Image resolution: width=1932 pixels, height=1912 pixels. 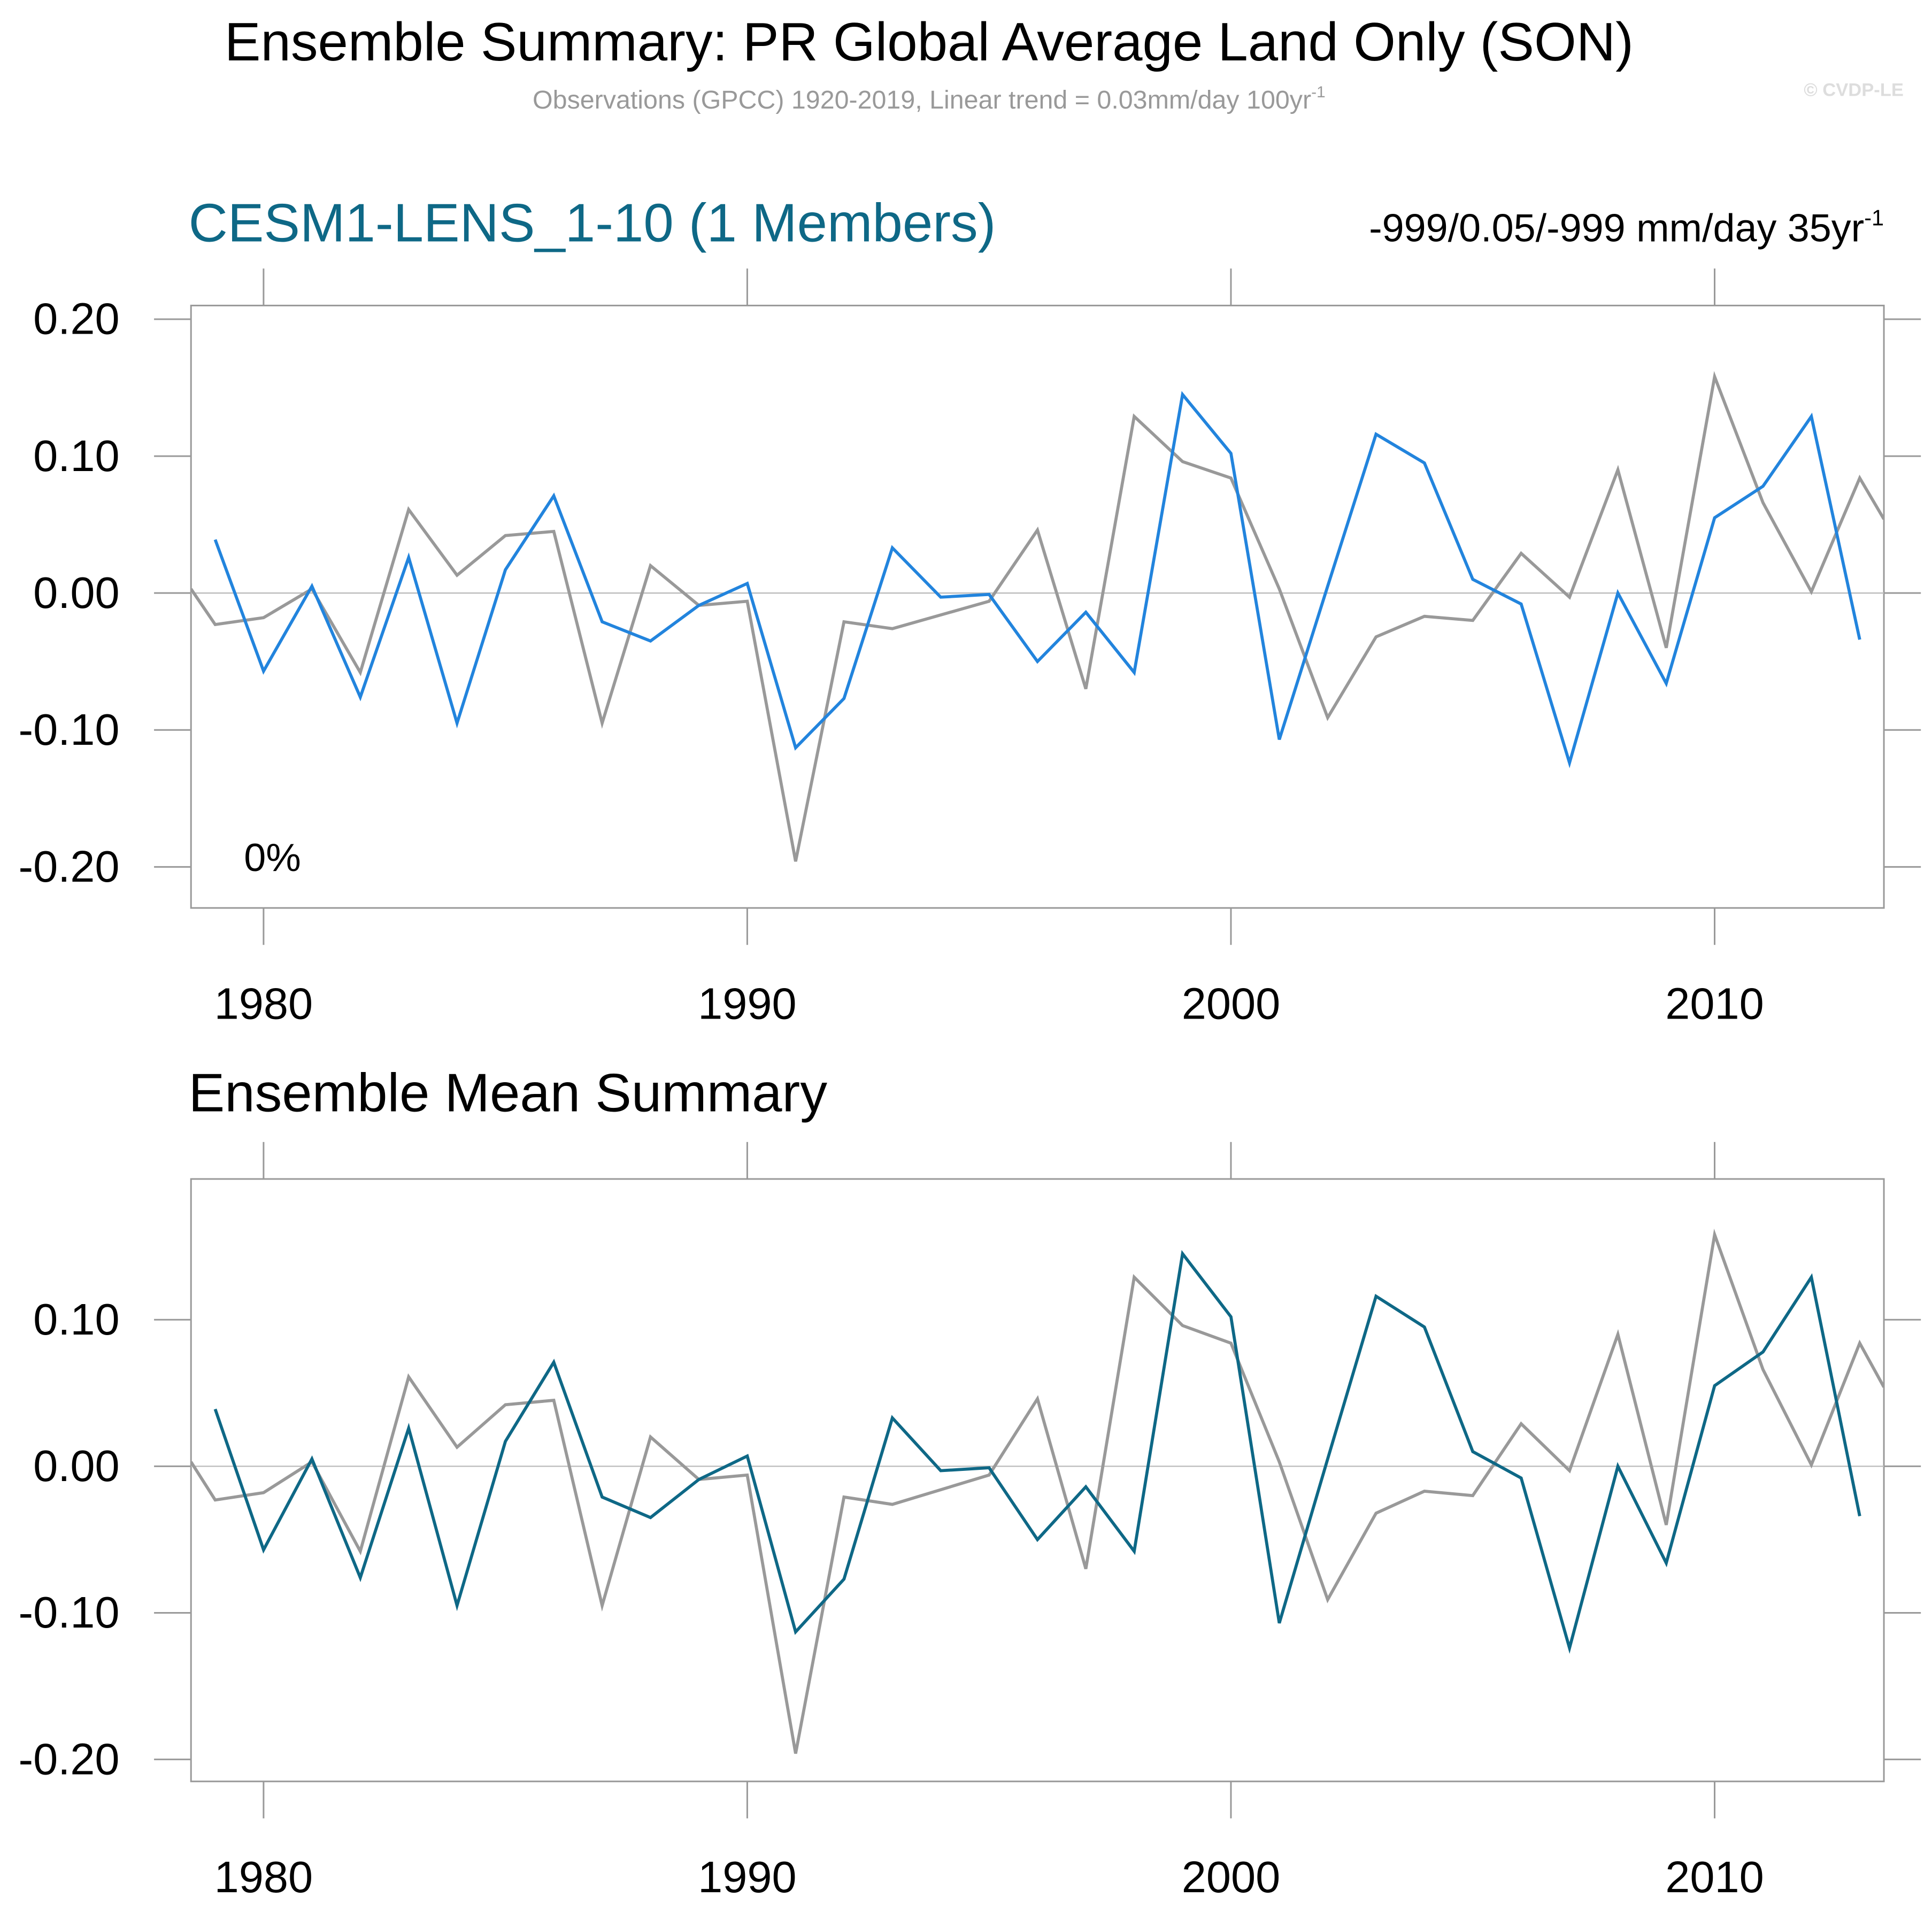 I want to click on panel-title: CESM1-LENS_1-10 (1 Members), so click(x=592, y=223).